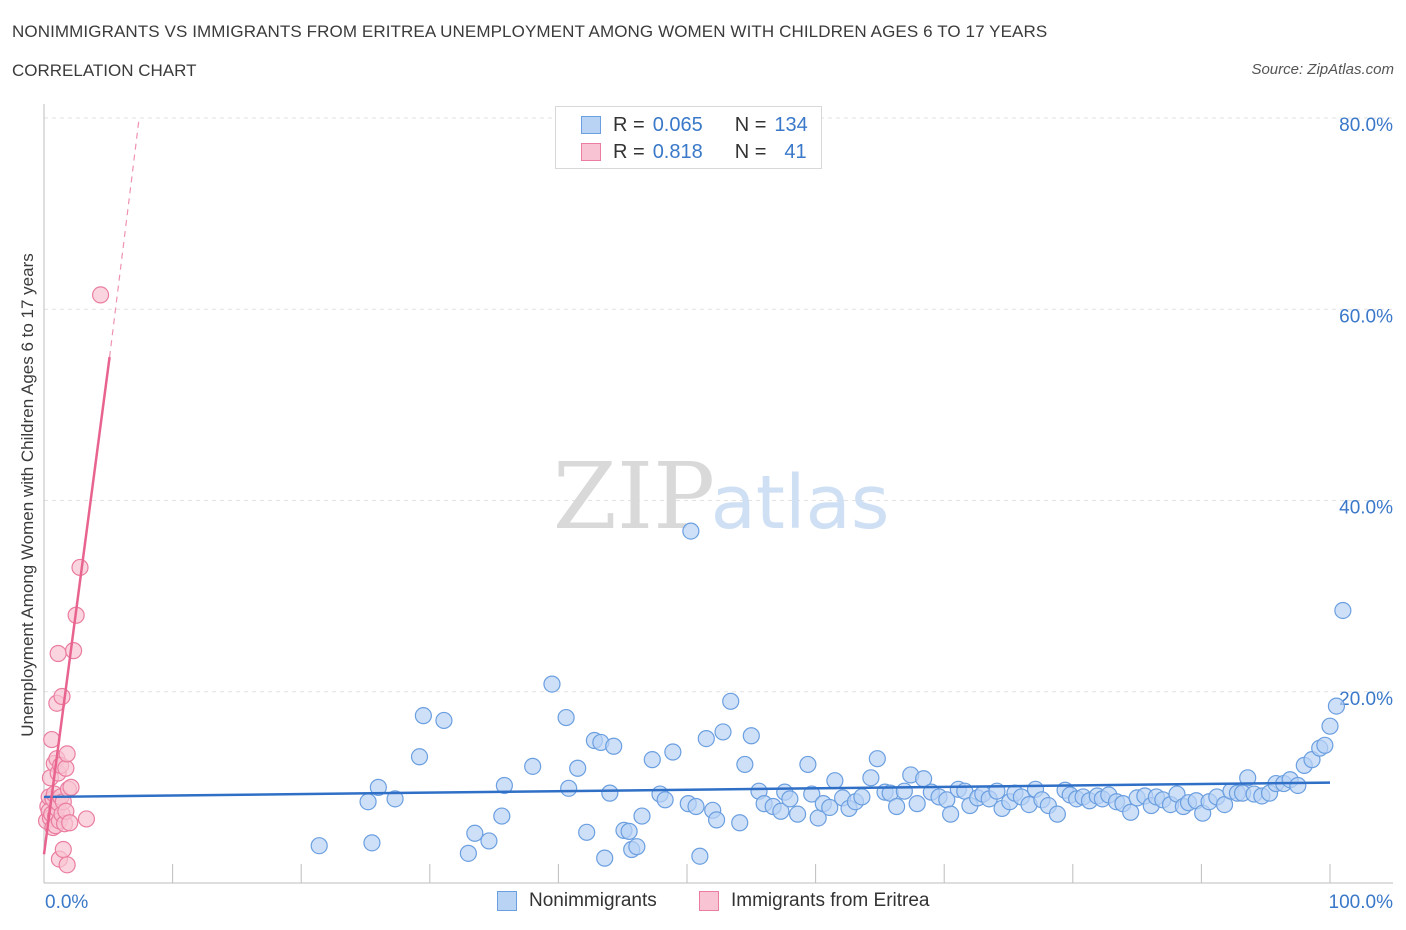 This screenshot has width=1406, height=930. What do you see at coordinates (104, 70) in the screenshot?
I see `chart-subtitle: CORRELATION CHART` at bounding box center [104, 70].